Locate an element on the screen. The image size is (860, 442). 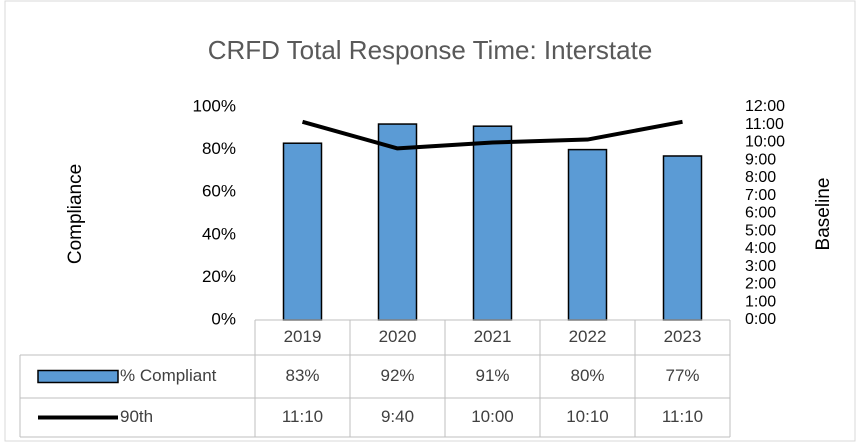
legend-key is located at coordinates (78, 376).